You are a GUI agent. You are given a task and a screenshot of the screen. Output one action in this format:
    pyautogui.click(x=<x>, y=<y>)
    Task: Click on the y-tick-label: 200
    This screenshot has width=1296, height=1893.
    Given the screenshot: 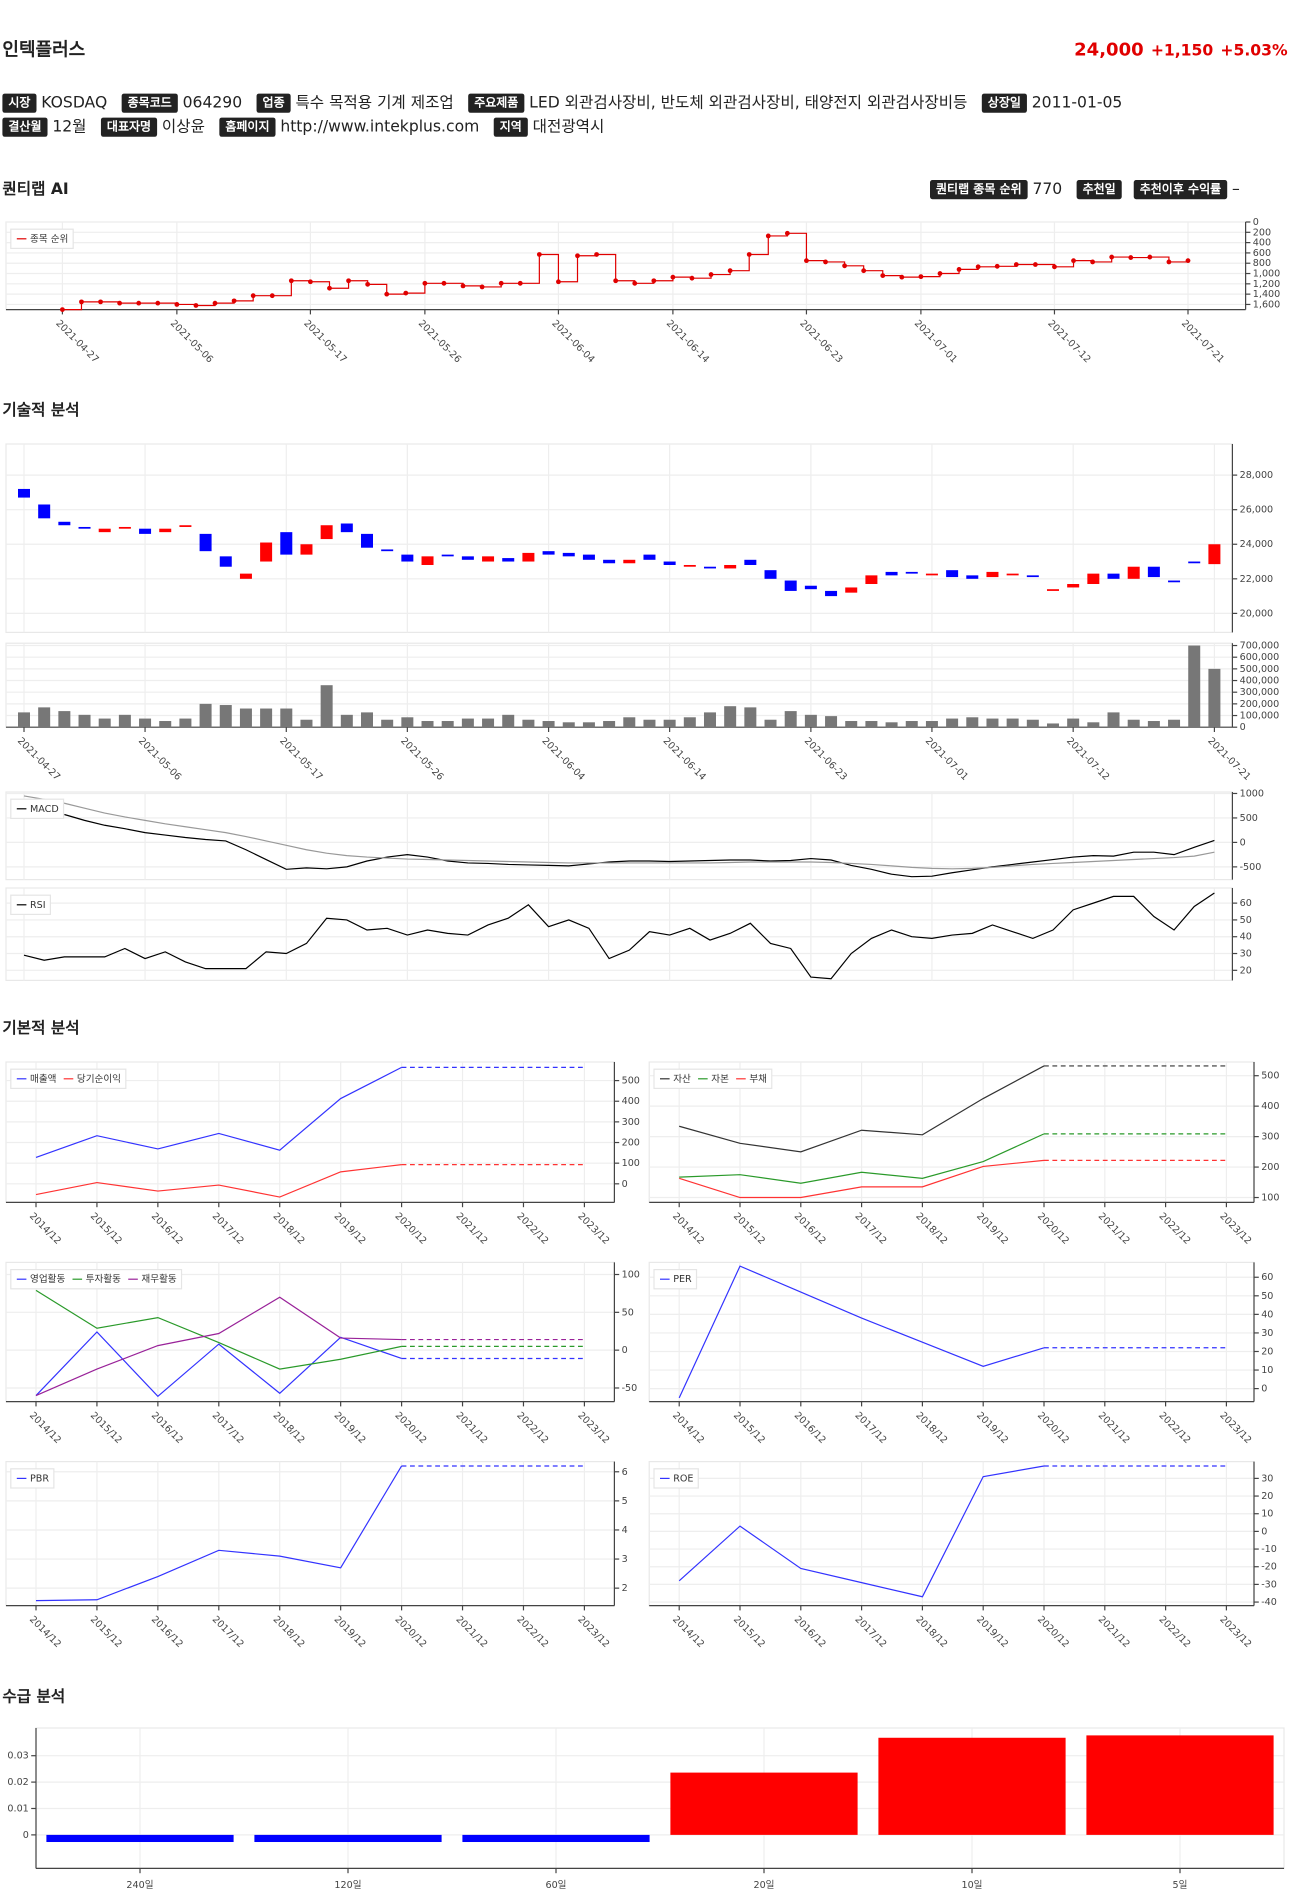 What is the action you would take?
    pyautogui.click(x=1270, y=1167)
    